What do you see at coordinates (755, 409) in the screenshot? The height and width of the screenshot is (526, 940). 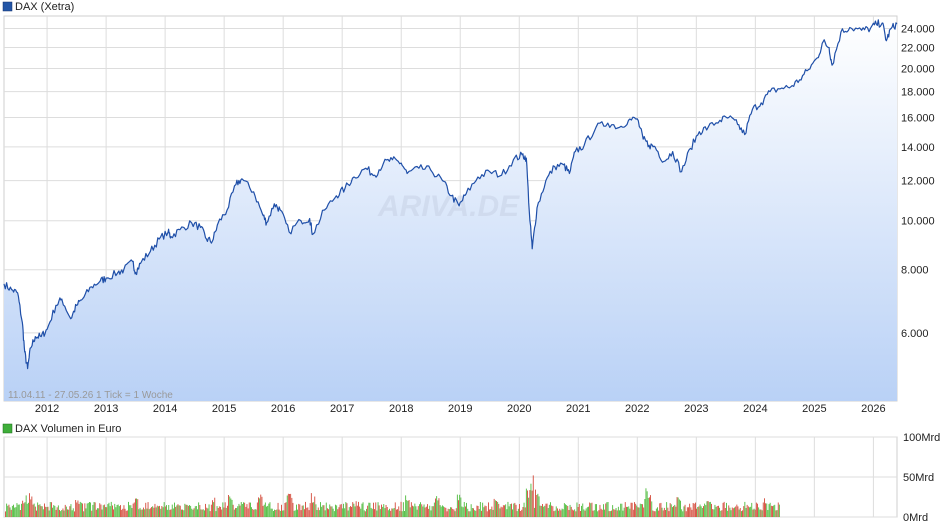 I see `price-x-tick-label: 2024` at bounding box center [755, 409].